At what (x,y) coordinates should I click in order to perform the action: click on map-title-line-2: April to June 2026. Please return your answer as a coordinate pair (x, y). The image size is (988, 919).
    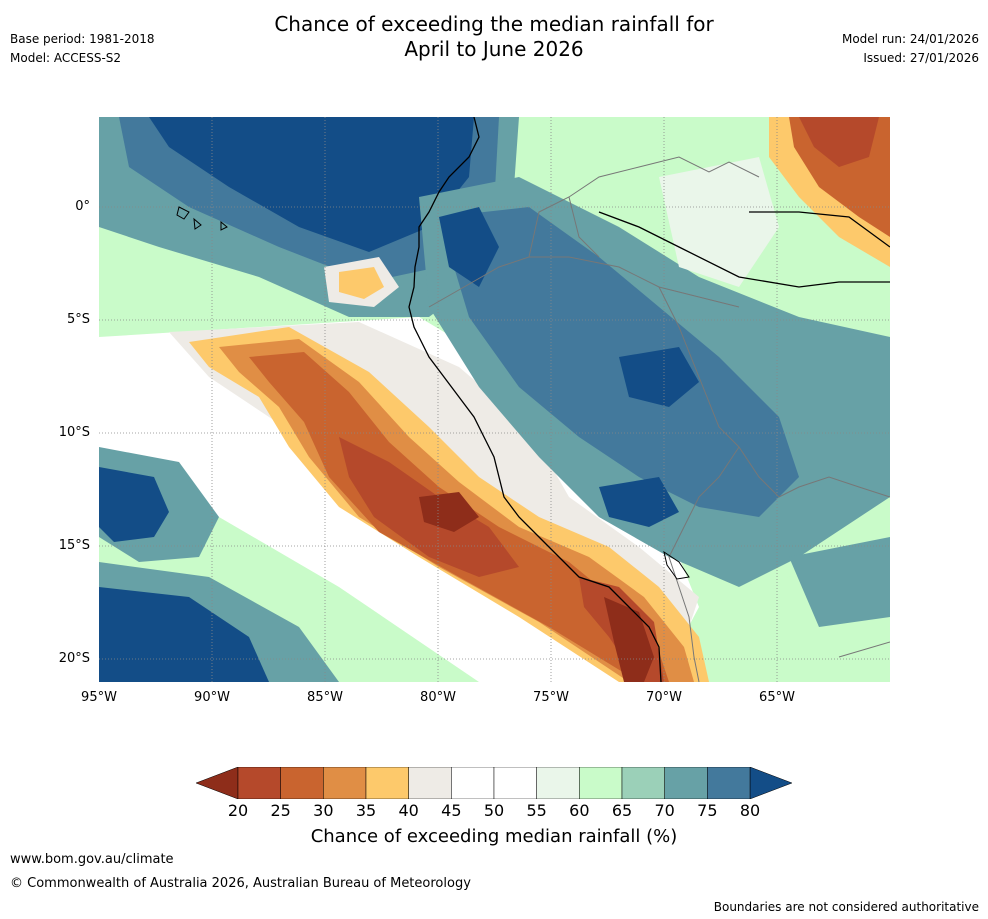
    Looking at the image, I should click on (494, 49).